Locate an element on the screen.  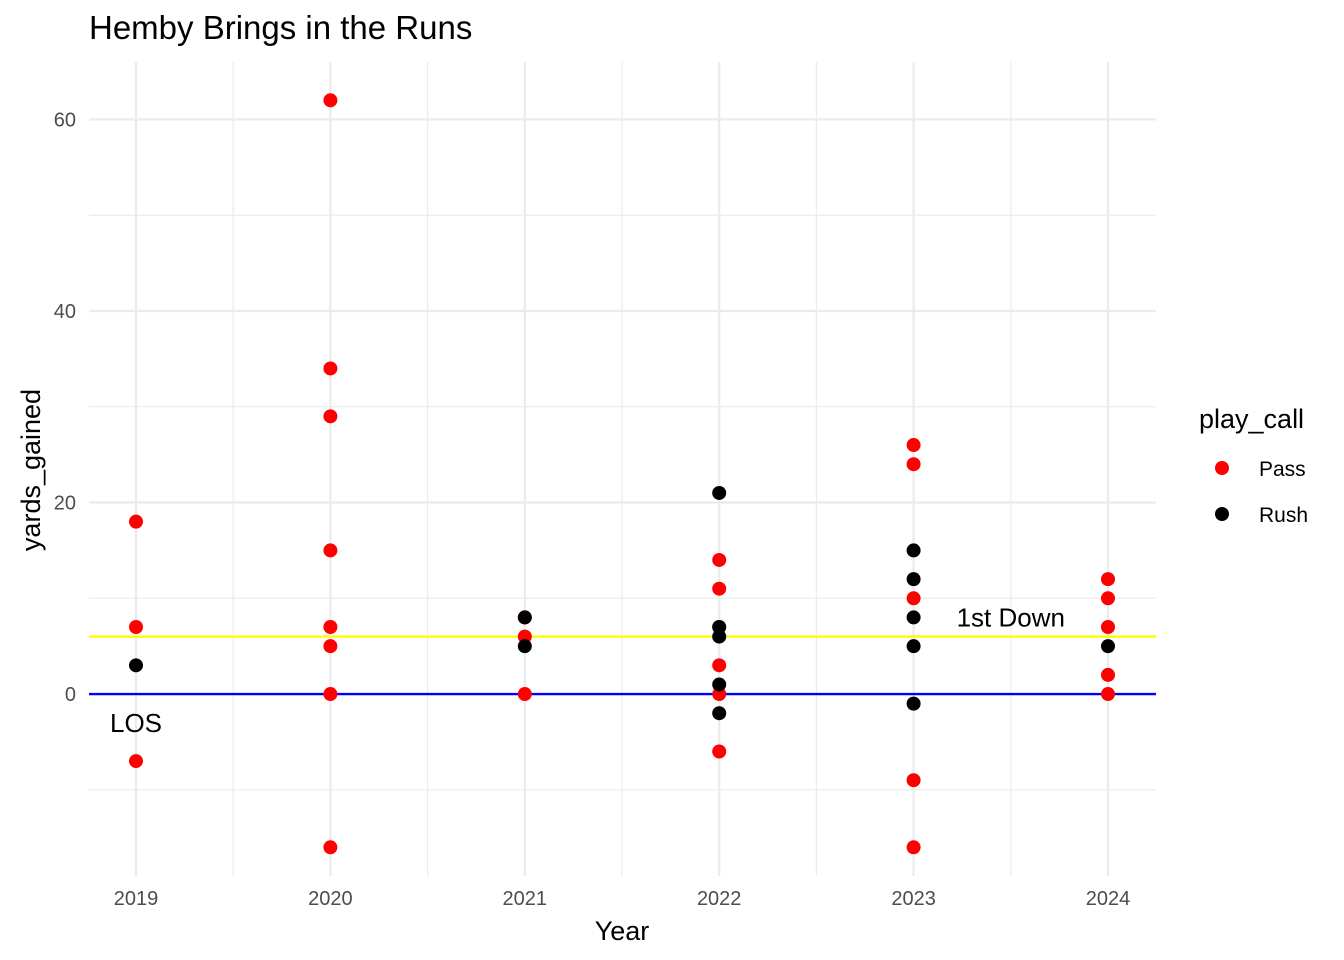
y-tick-label: 20 is located at coordinates (65, 504).